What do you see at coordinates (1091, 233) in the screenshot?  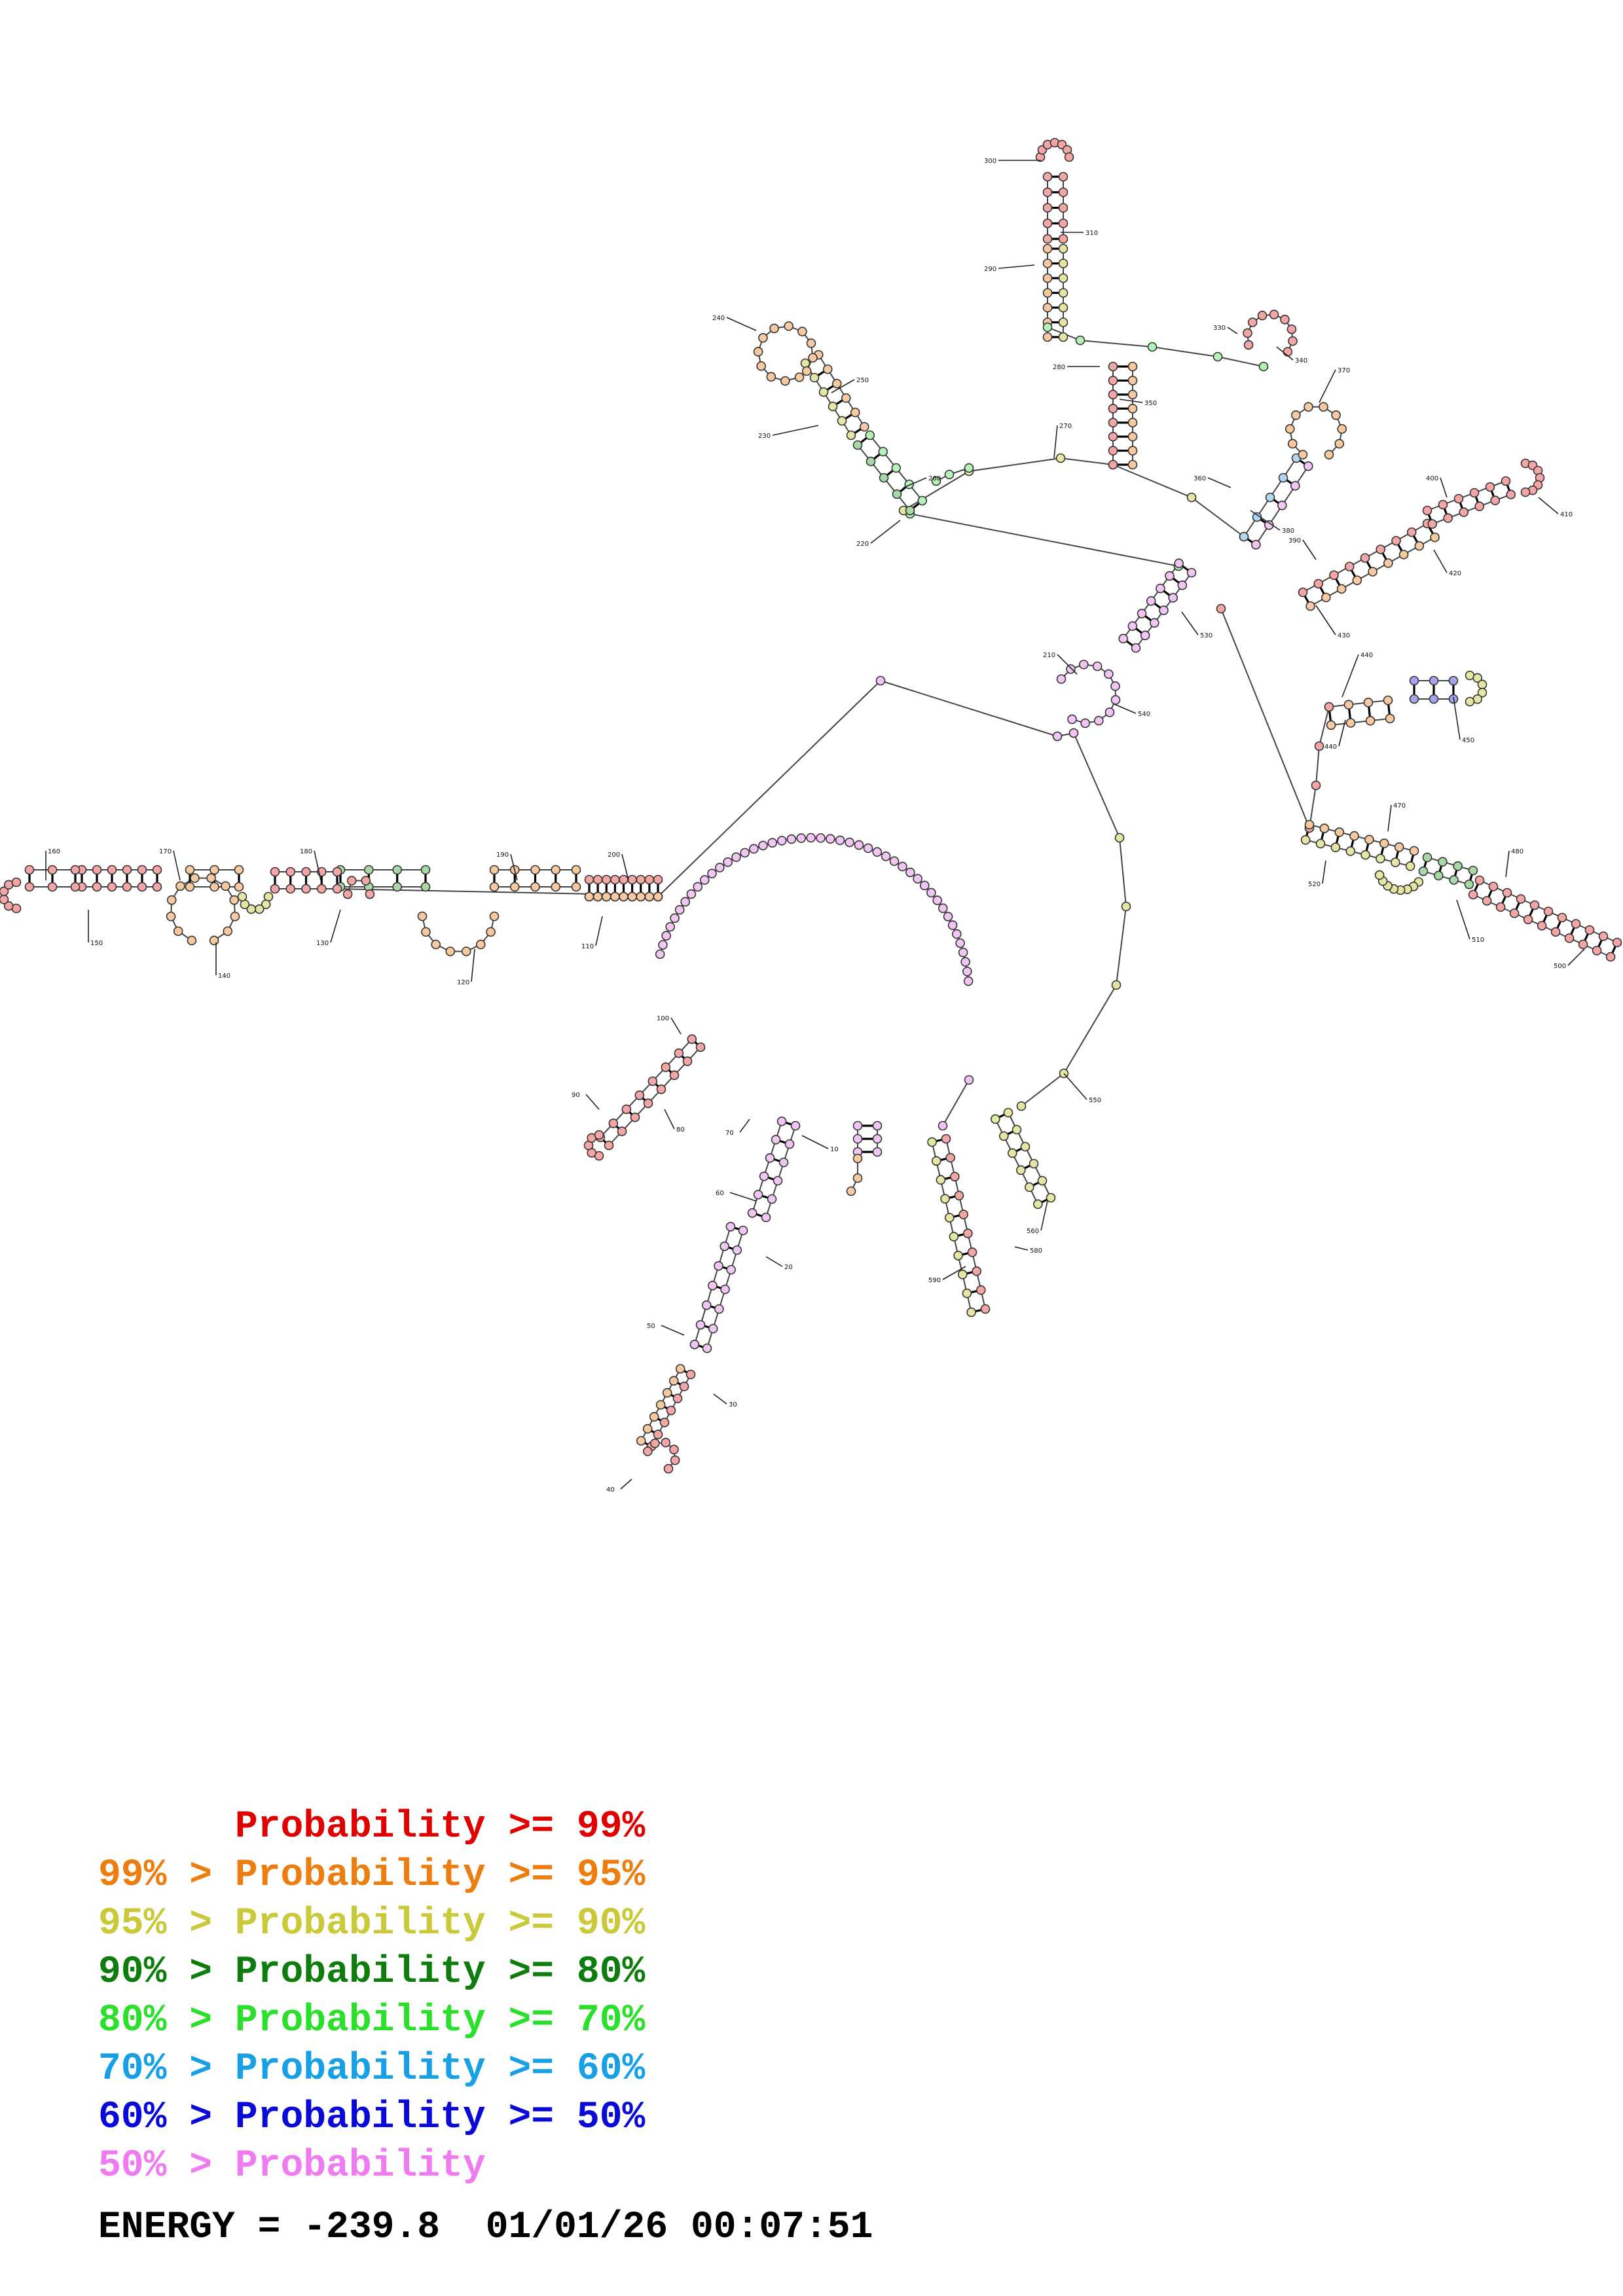 I see `position-label: 310` at bounding box center [1091, 233].